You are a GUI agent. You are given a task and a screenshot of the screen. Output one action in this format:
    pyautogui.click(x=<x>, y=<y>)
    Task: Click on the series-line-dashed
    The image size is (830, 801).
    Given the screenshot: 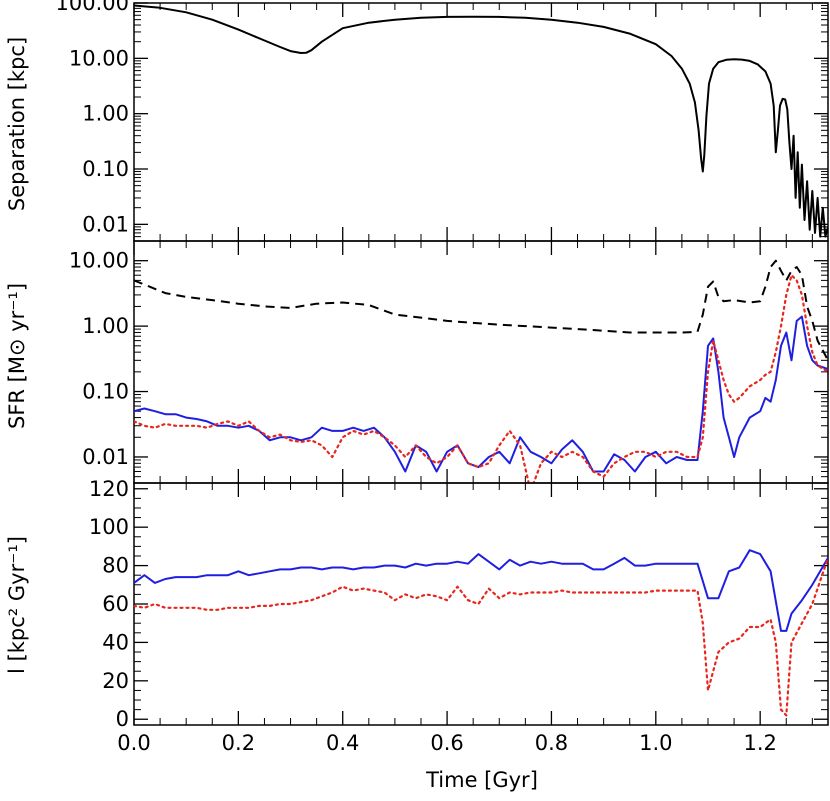 What is the action you would take?
    pyautogui.click(x=481, y=310)
    